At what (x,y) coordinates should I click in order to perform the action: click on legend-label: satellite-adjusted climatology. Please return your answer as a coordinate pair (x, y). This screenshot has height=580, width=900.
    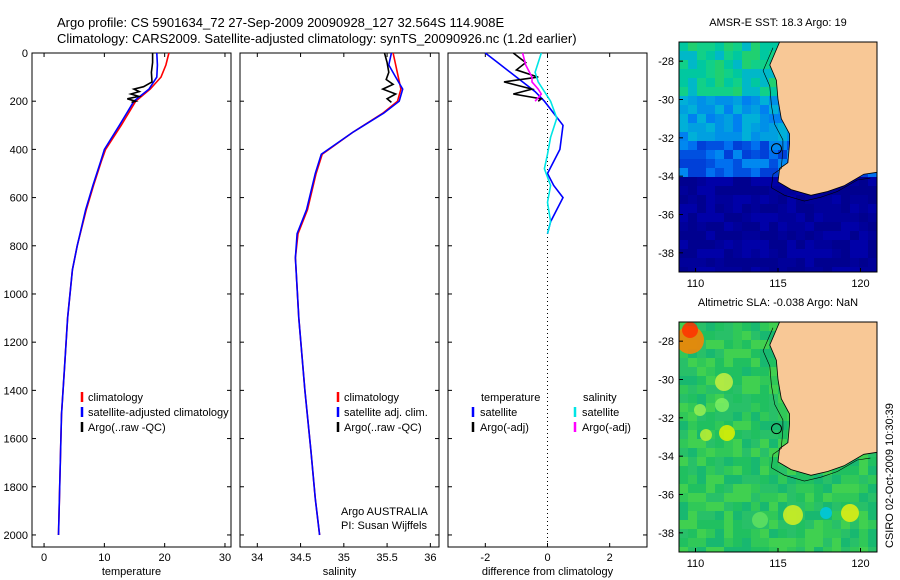
    Looking at the image, I should click on (158, 413).